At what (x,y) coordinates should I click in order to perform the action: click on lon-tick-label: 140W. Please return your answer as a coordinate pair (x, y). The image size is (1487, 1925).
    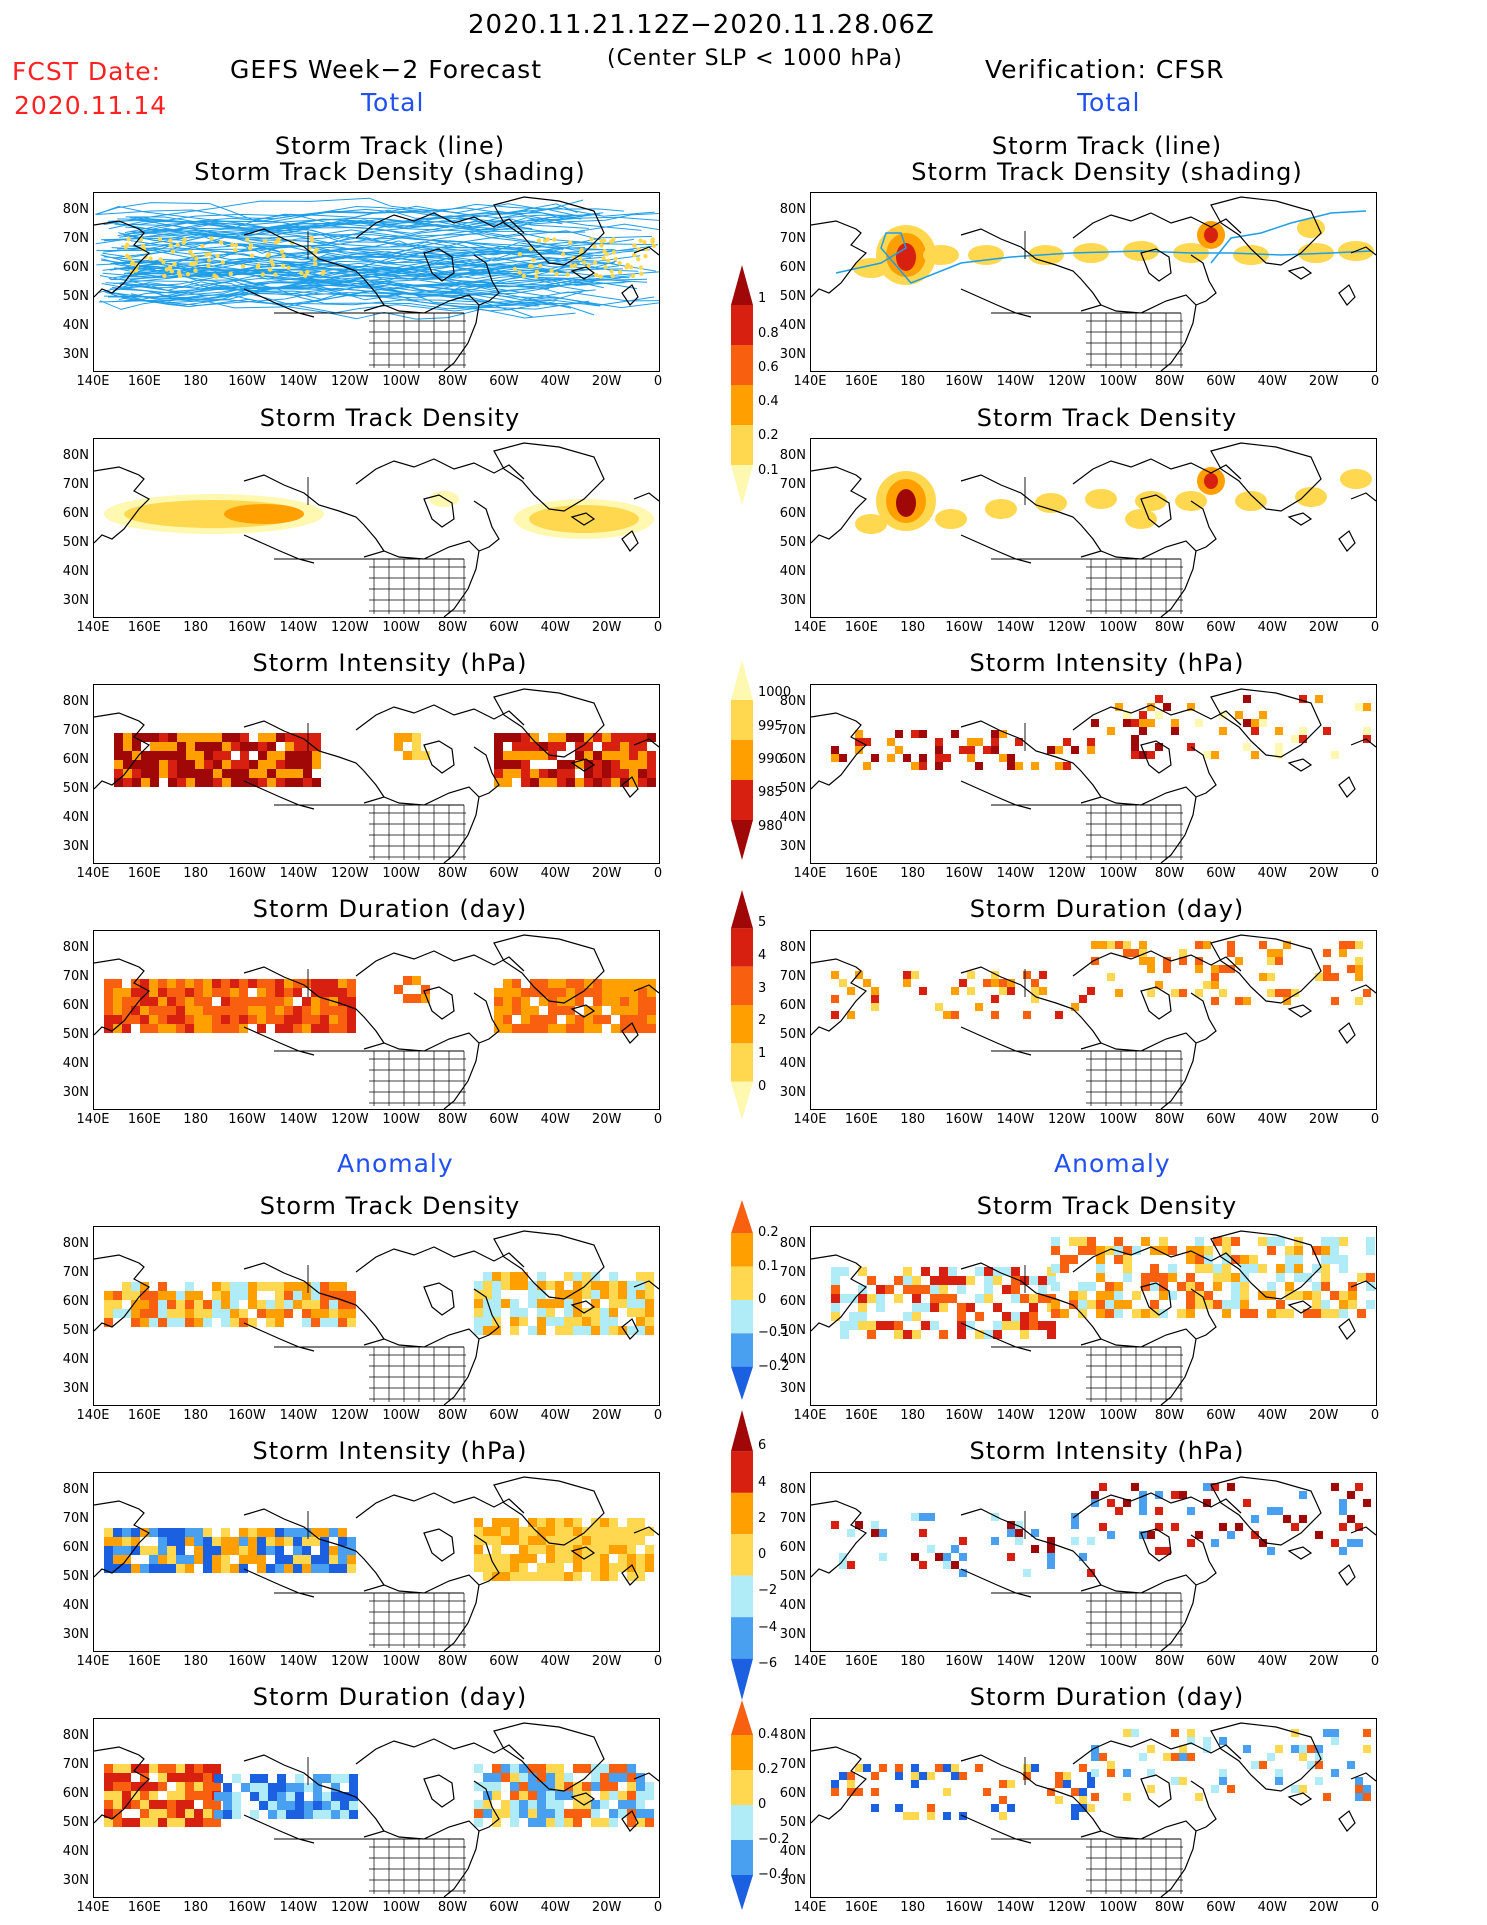
    Looking at the image, I should click on (1015, 381).